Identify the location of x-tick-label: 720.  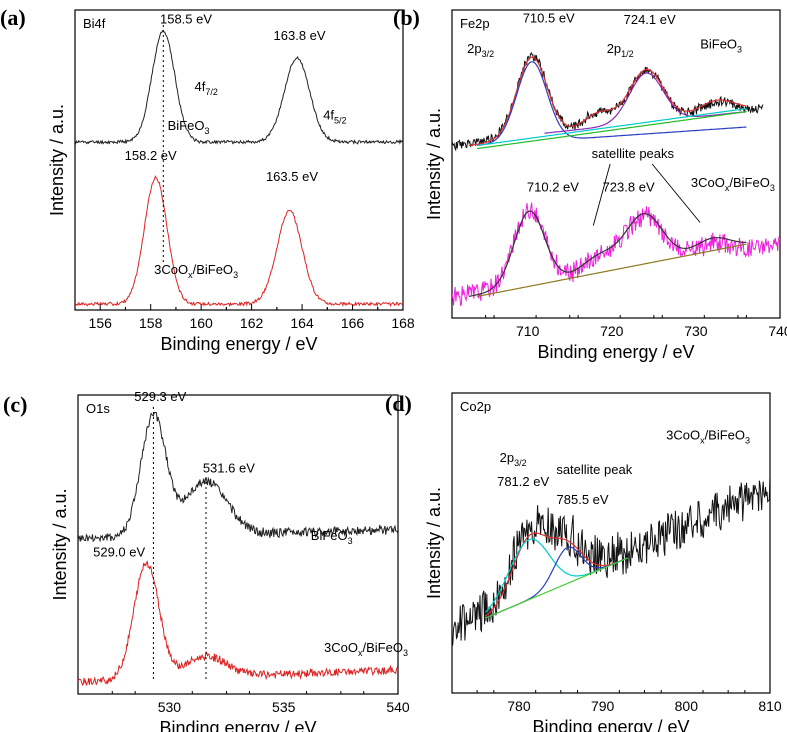
(612, 331).